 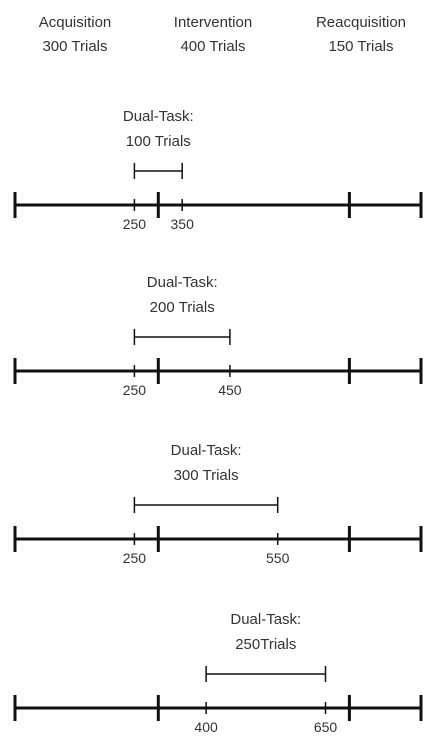 What do you see at coordinates (75, 22) in the screenshot?
I see `phase-acquisition-name: Acquisition` at bounding box center [75, 22].